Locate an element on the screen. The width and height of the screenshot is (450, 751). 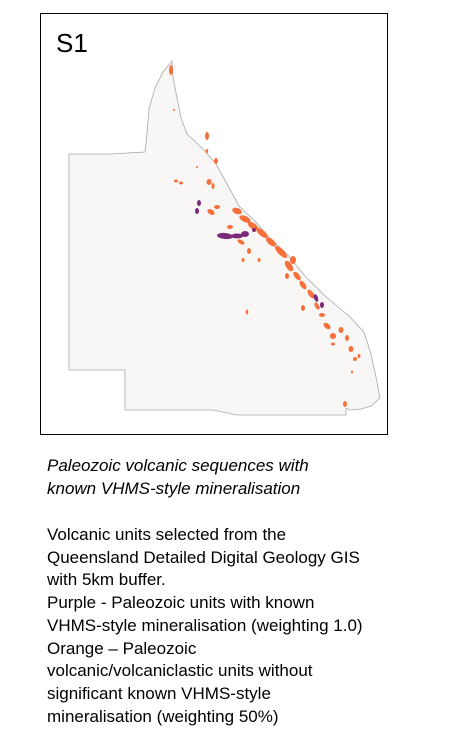
caption-body-line: volcanic/volcaniclastic units without is located at coordinates (180, 671).